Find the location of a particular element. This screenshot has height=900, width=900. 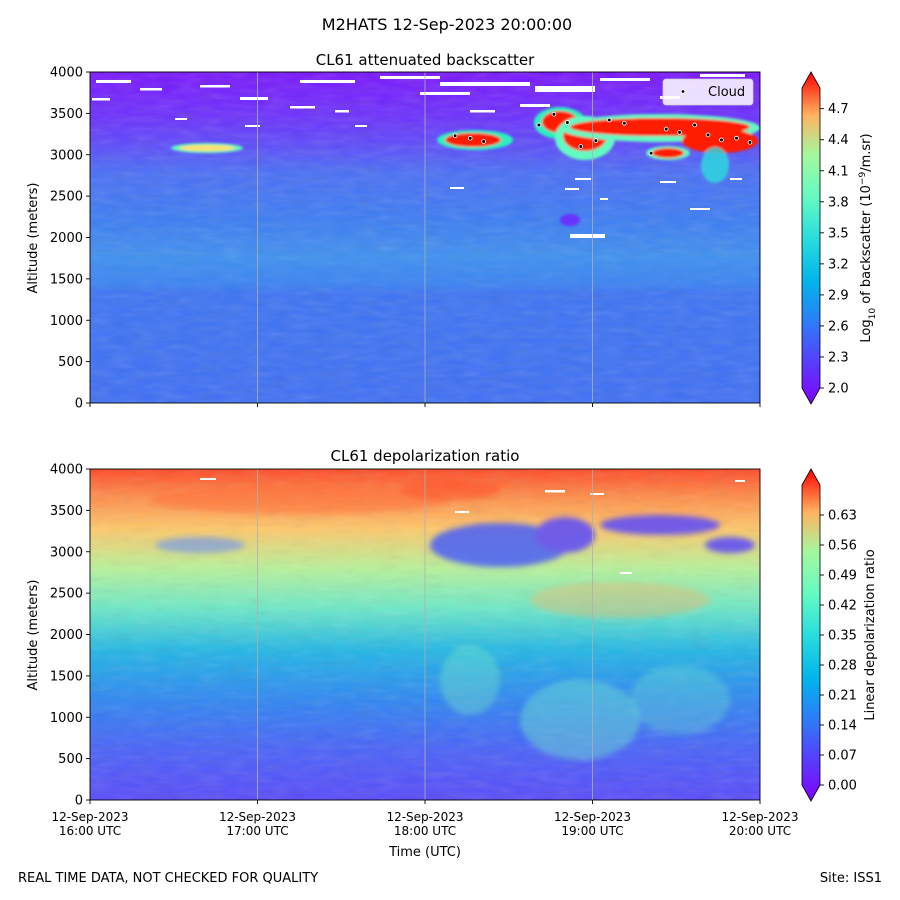

x-tick-time: 20:00 UTC is located at coordinates (760, 831).